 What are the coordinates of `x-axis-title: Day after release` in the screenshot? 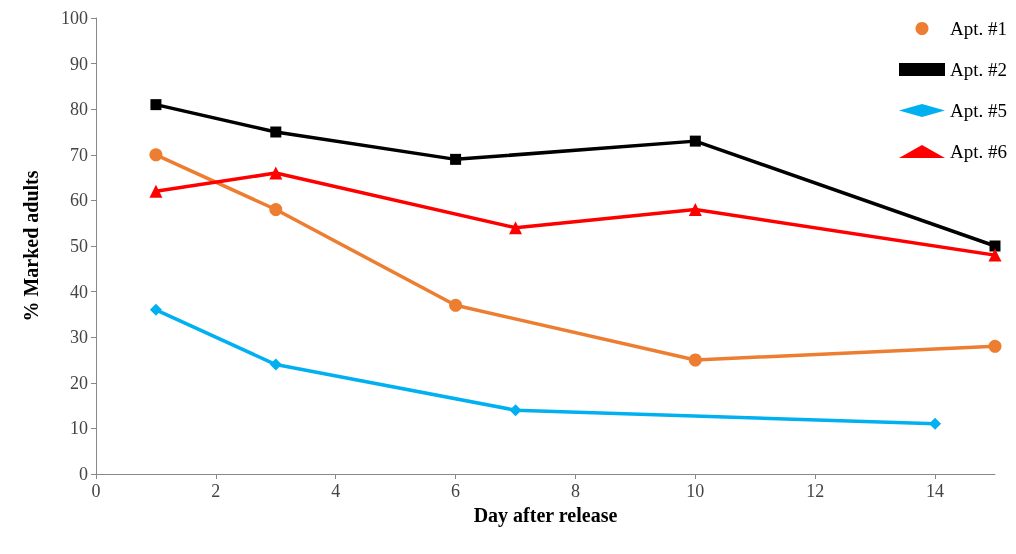 It's located at (545, 515).